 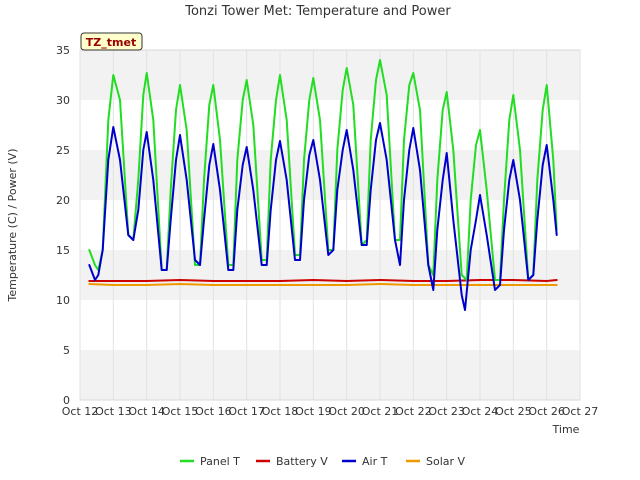 I want to click on site-tag-box, so click(x=111, y=41).